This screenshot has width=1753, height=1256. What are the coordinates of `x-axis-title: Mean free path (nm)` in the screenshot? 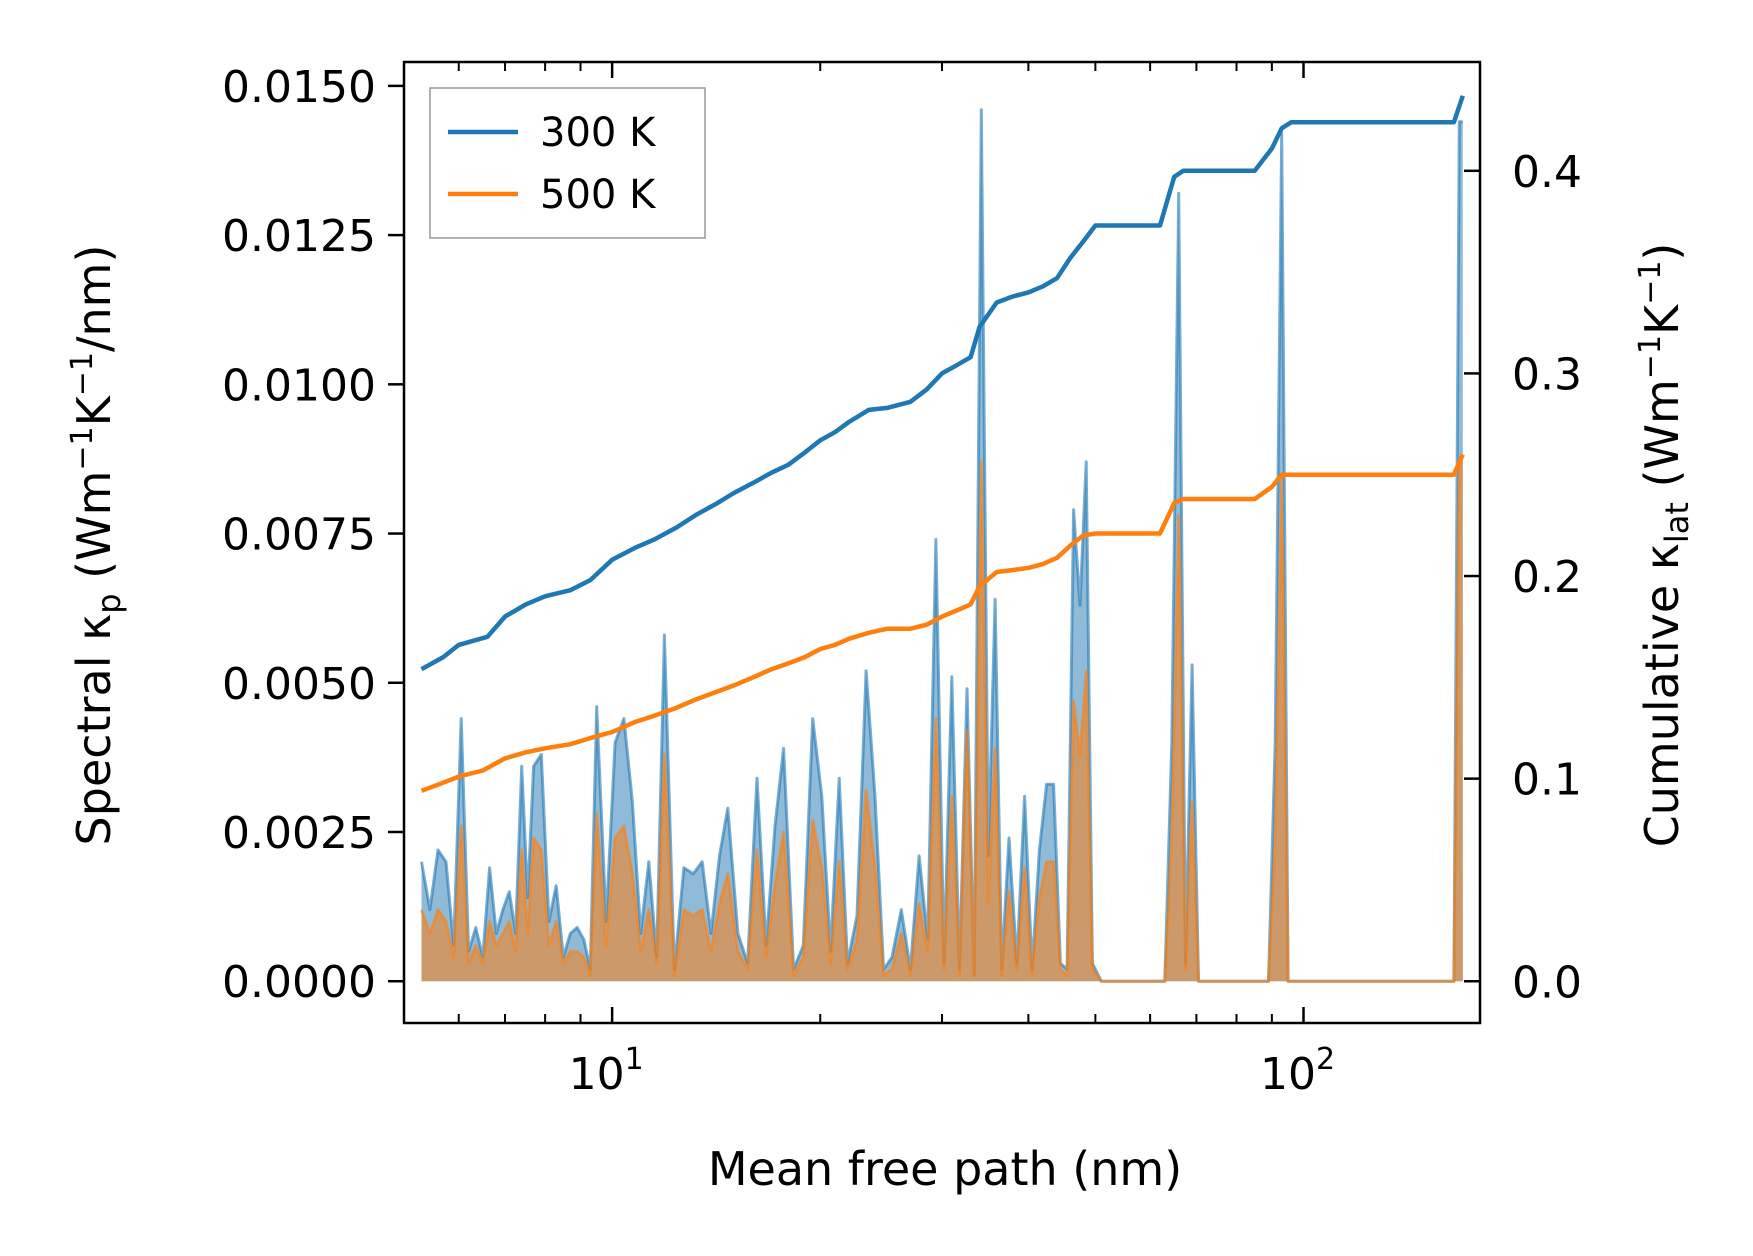 It's located at (945, 1169).